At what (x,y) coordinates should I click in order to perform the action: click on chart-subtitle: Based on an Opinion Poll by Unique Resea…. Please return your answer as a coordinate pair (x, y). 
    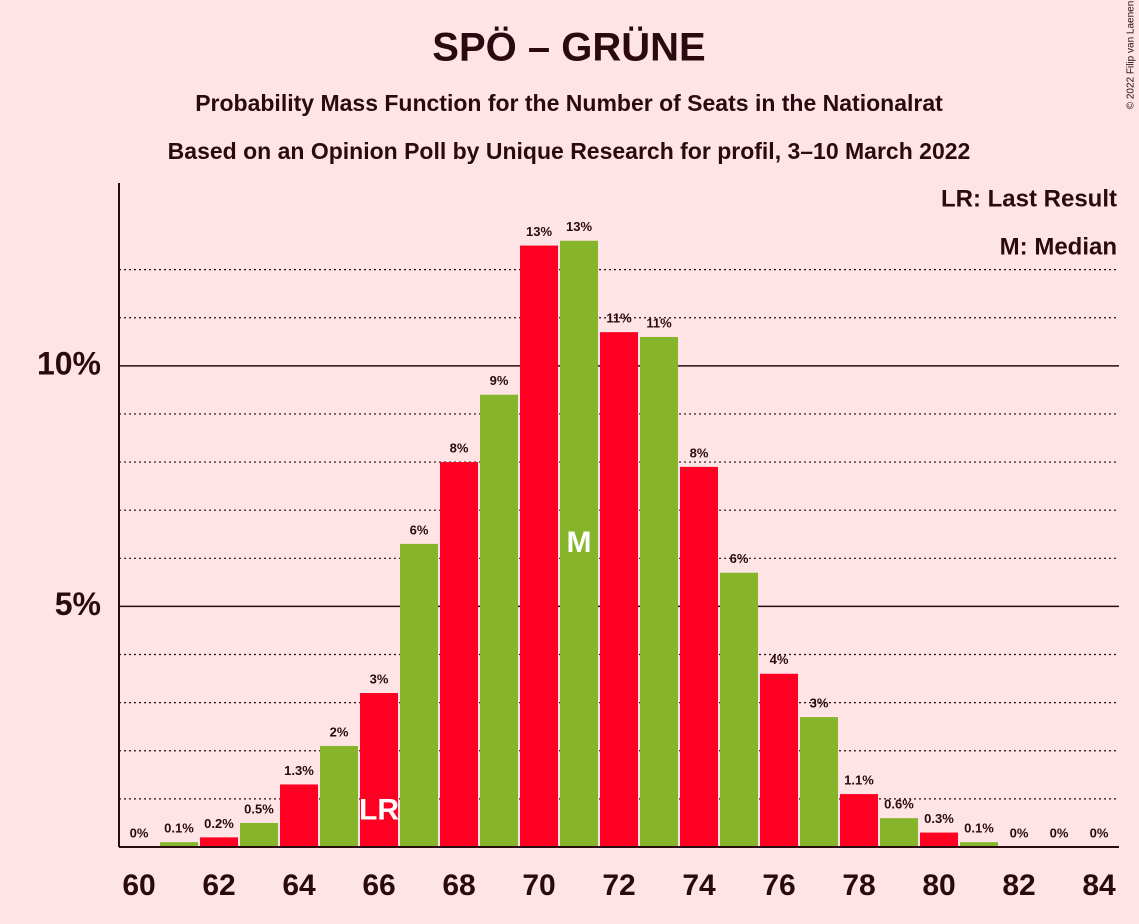
    Looking at the image, I should click on (569, 151).